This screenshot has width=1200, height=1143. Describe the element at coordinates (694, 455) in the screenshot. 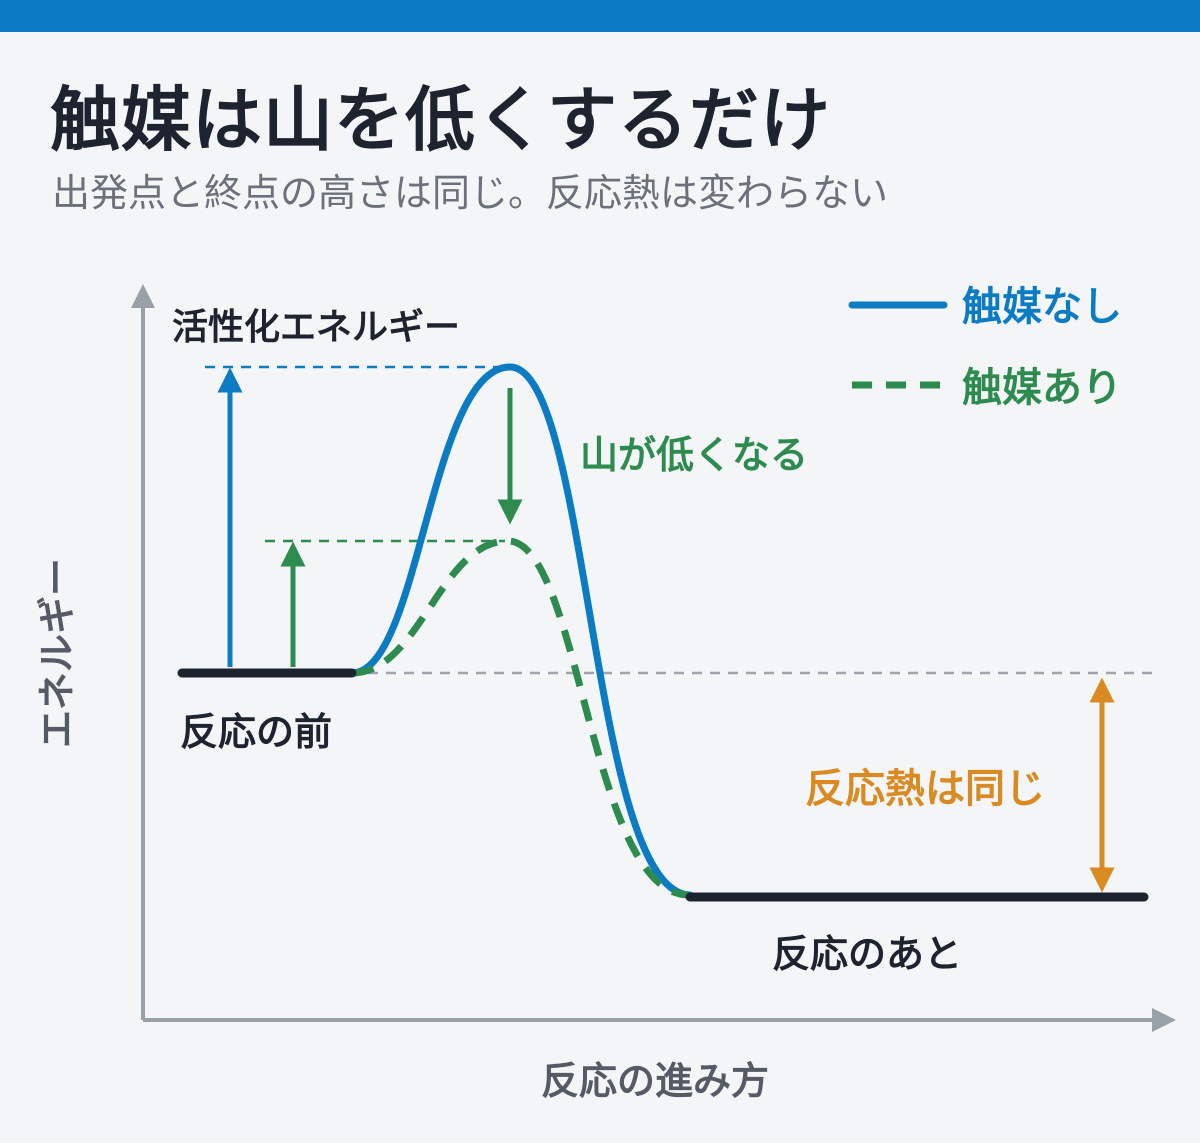

I see `lowering-label: 山が低くなる` at that location.